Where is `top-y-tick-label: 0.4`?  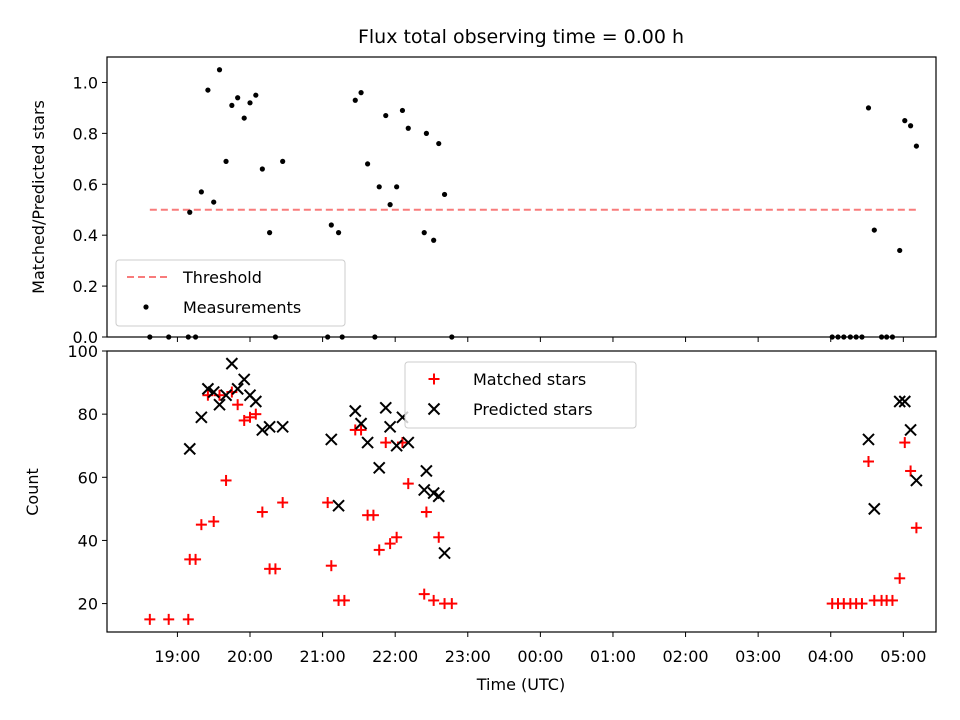 top-y-tick-label: 0.4 is located at coordinates (85, 235).